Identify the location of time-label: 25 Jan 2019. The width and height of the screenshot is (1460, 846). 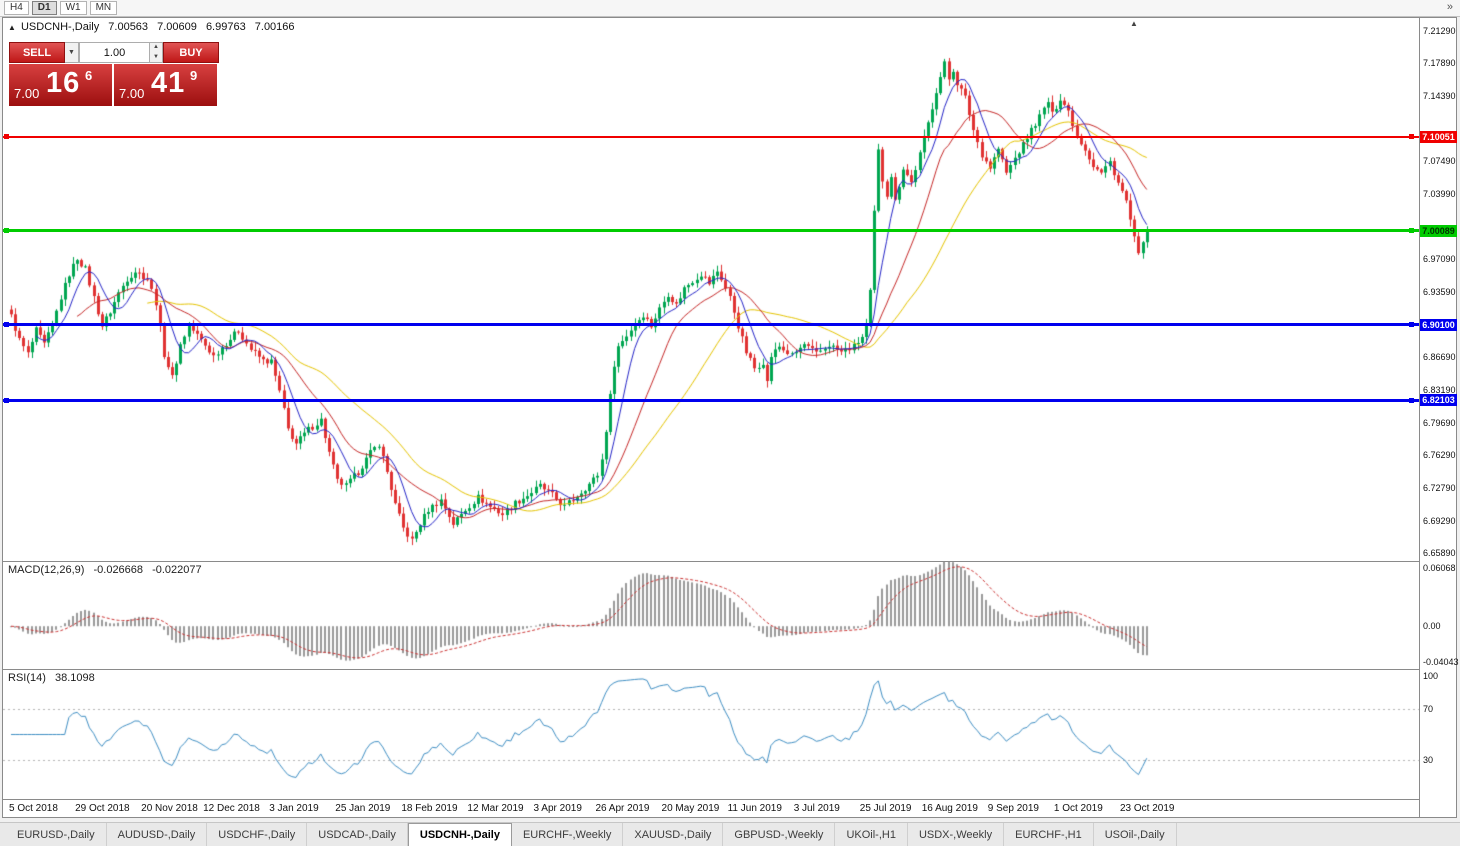
(363, 808).